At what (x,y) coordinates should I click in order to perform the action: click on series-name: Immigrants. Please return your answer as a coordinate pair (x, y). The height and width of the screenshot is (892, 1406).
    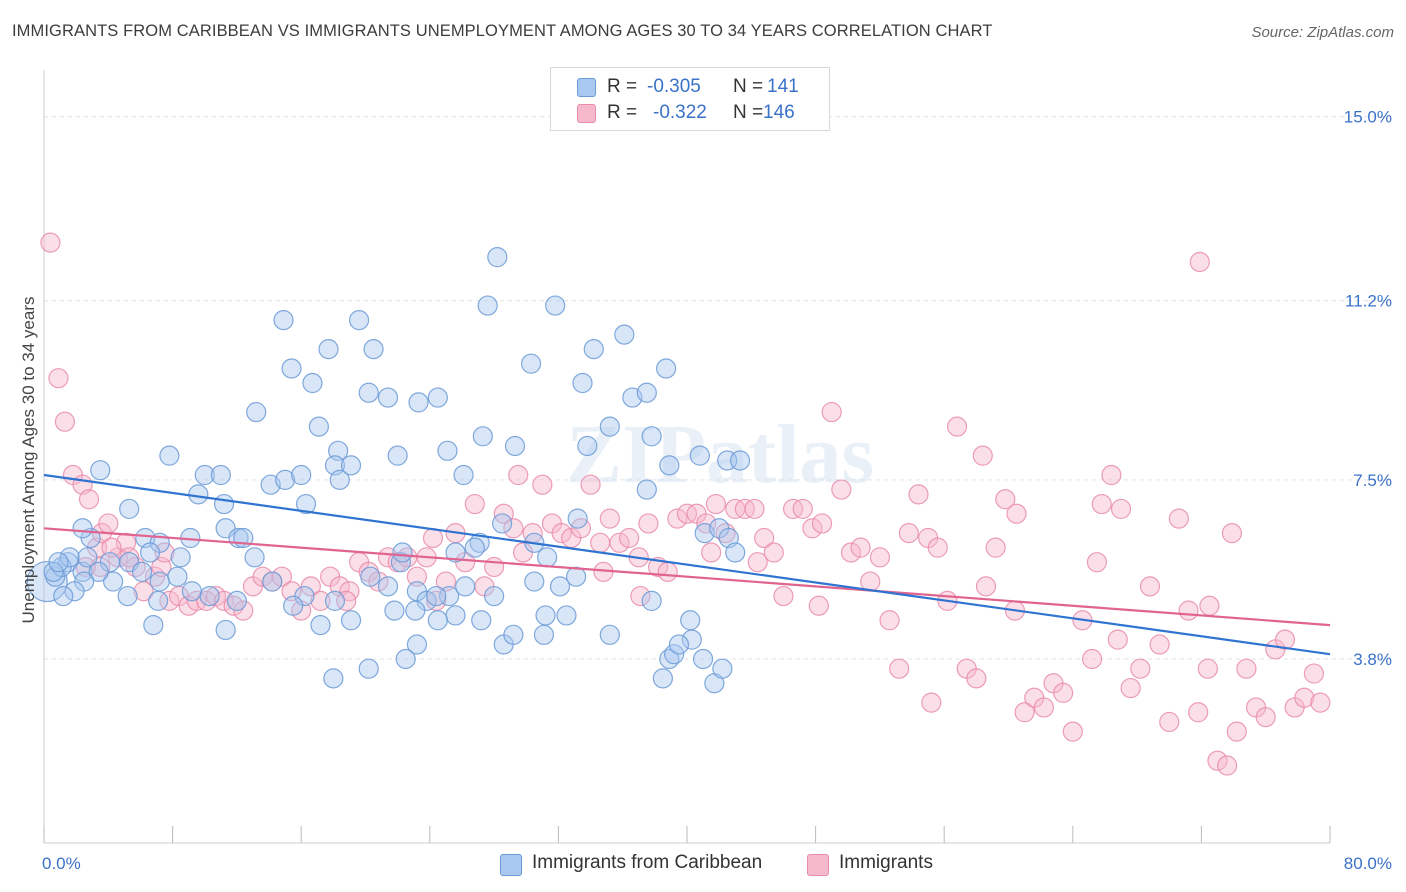
    Looking at the image, I should click on (886, 862).